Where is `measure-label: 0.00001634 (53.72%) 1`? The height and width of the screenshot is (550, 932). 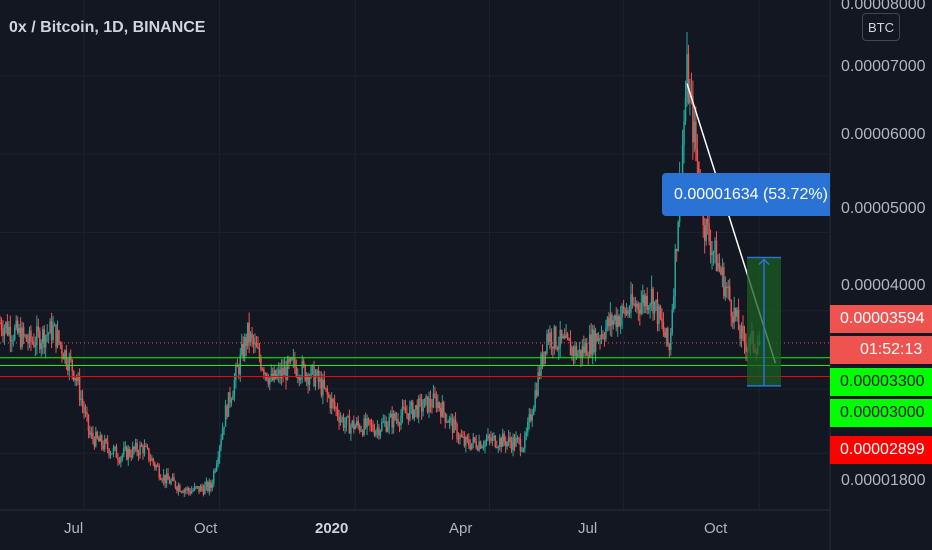 measure-label: 0.00001634 (53.72%) 1 is located at coordinates (746, 194).